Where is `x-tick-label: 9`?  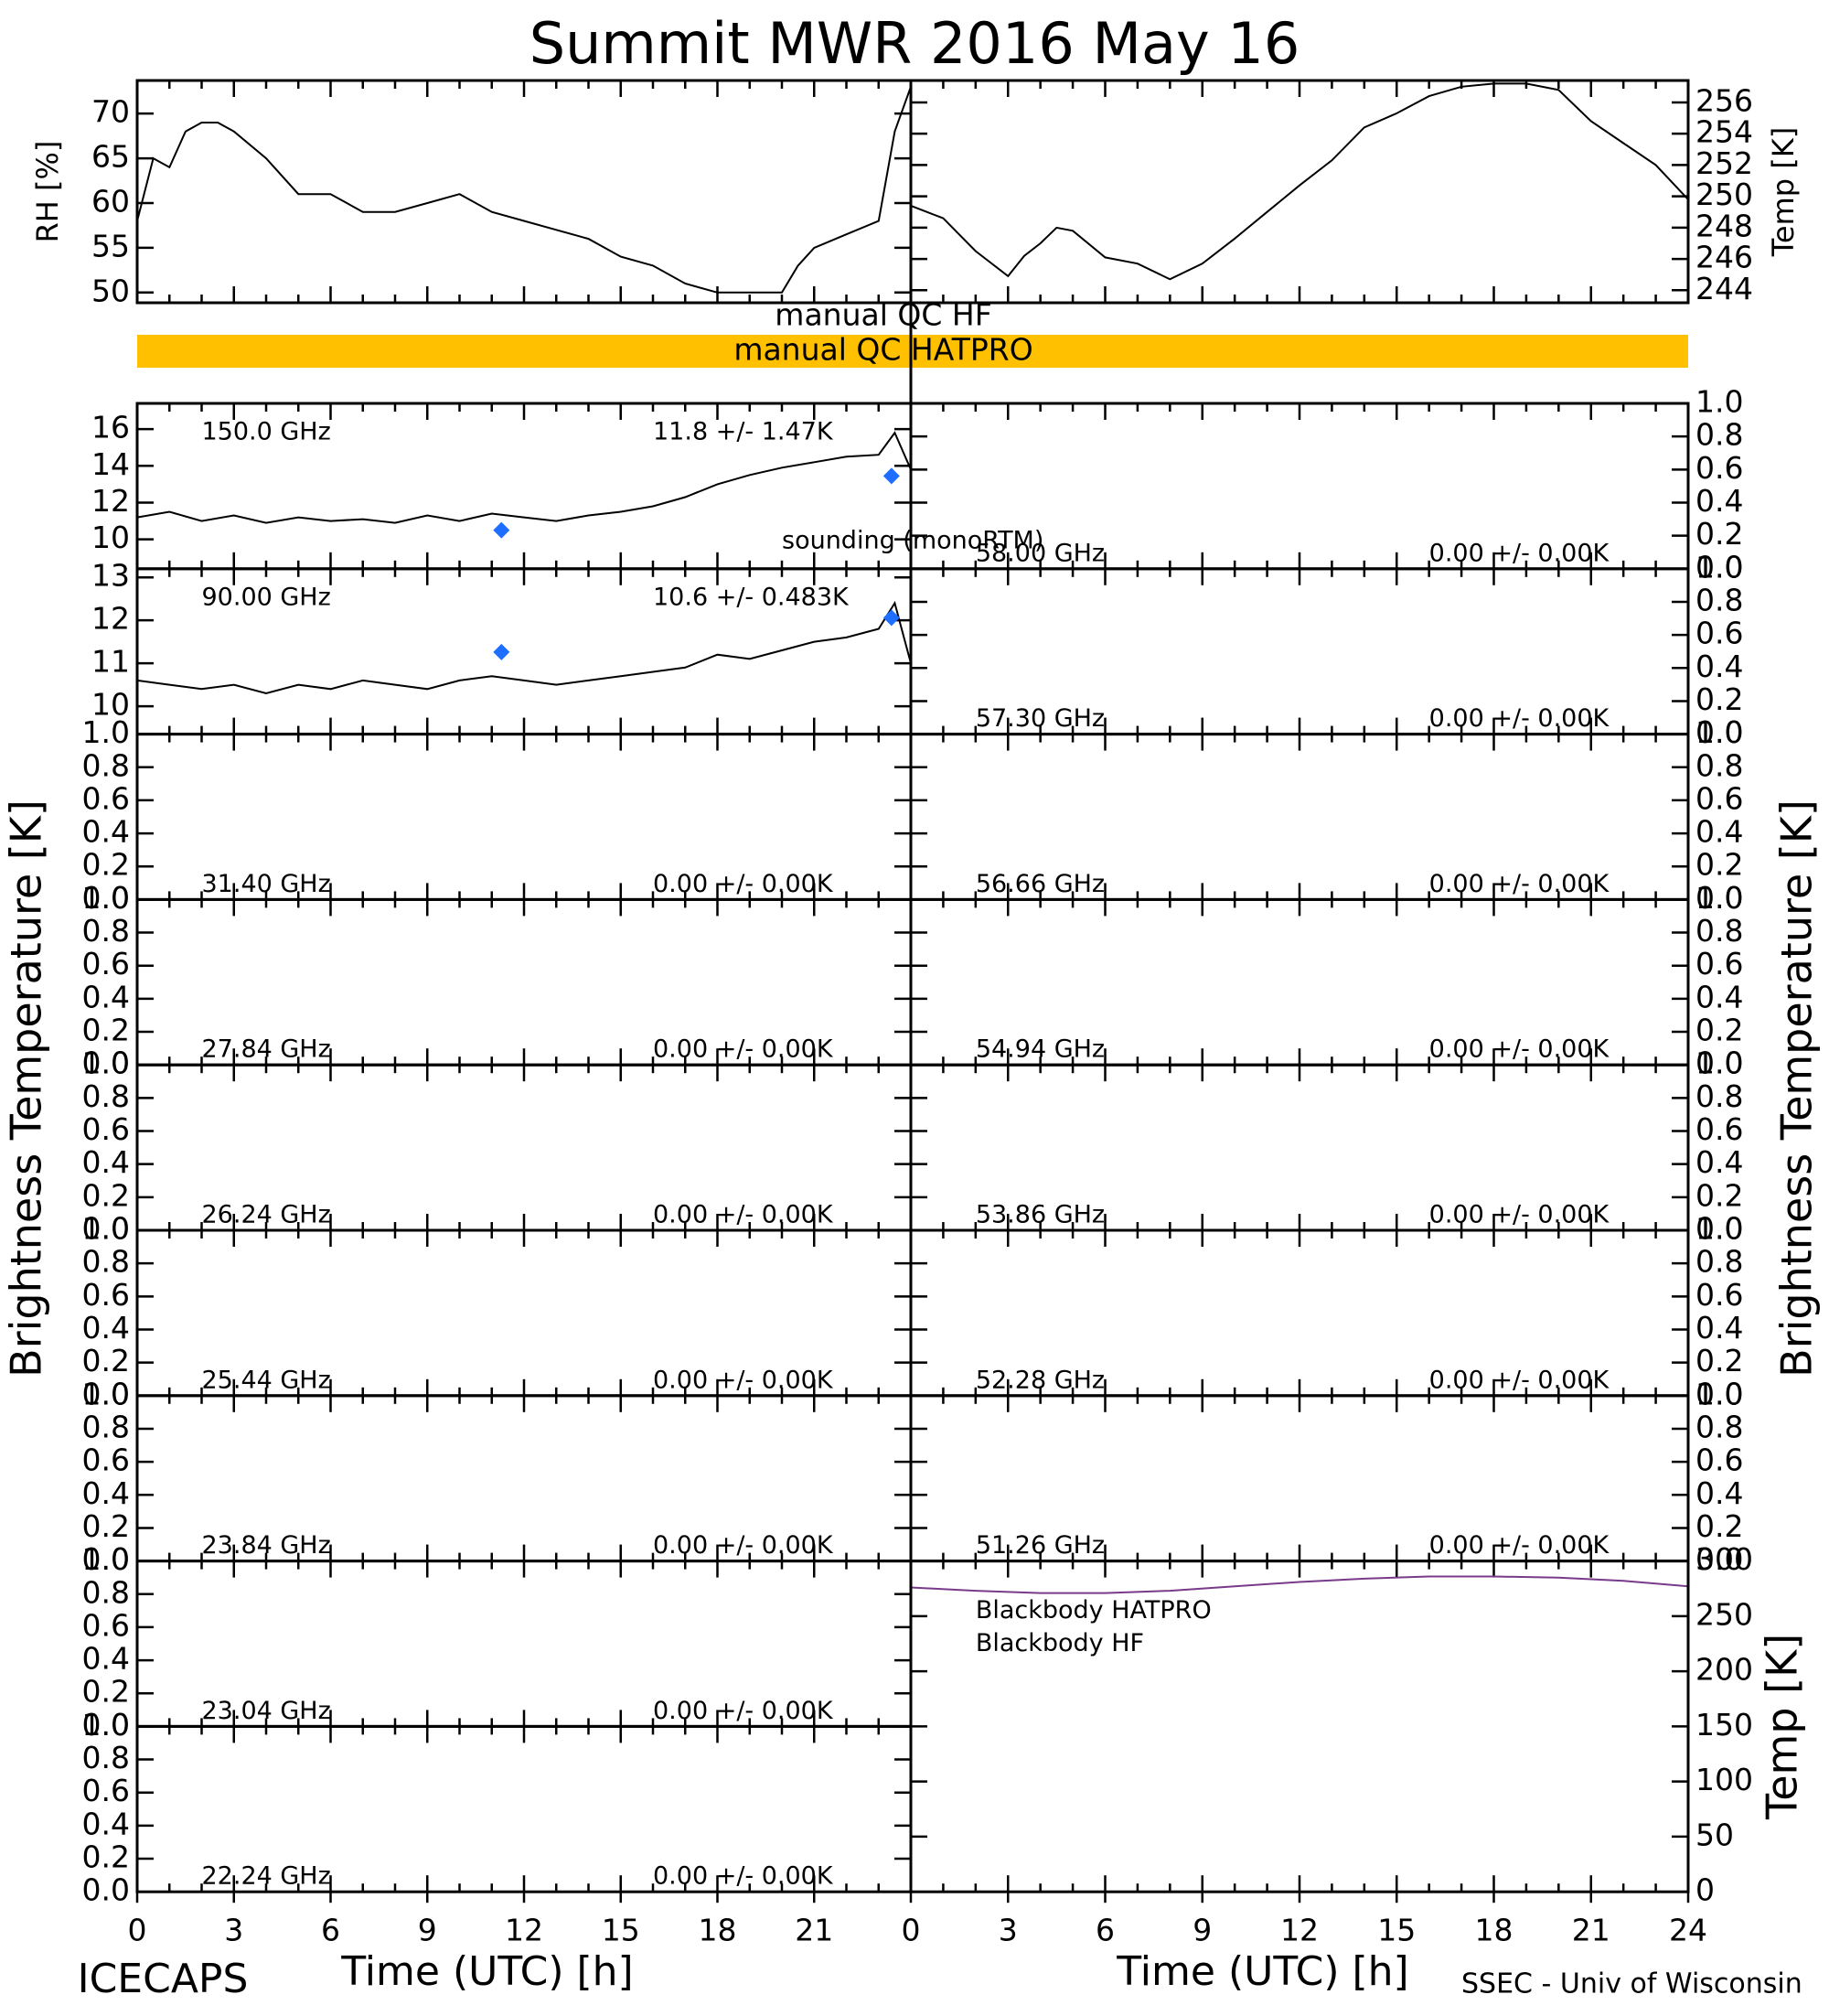
x-tick-label: 9 is located at coordinates (1202, 1930).